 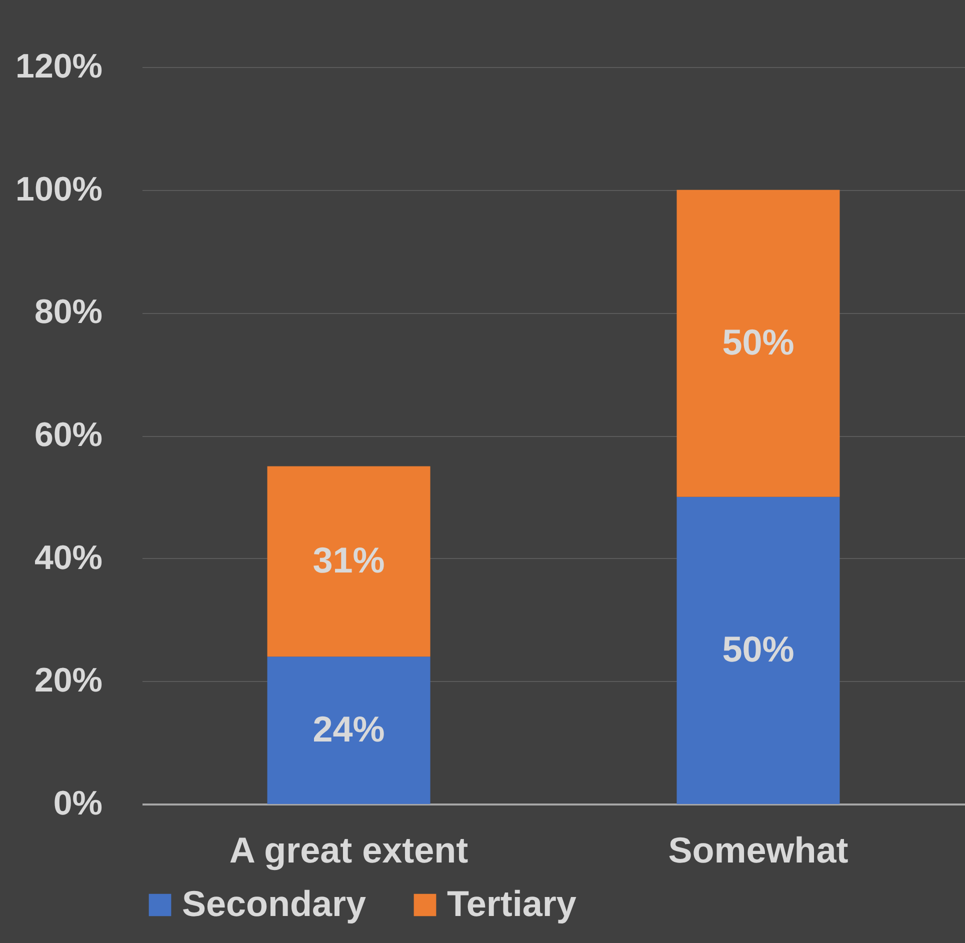 I want to click on legend-label: Tertiary, so click(x=511, y=903).